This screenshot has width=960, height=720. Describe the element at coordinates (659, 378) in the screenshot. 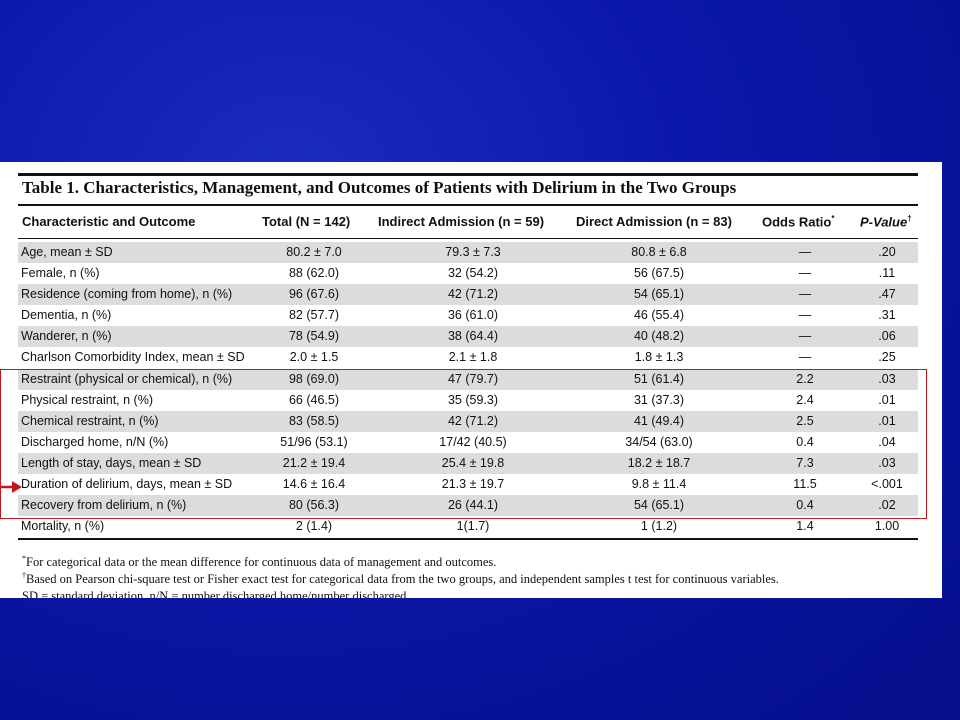

I see `cell-direct: 51 (61.4)` at that location.